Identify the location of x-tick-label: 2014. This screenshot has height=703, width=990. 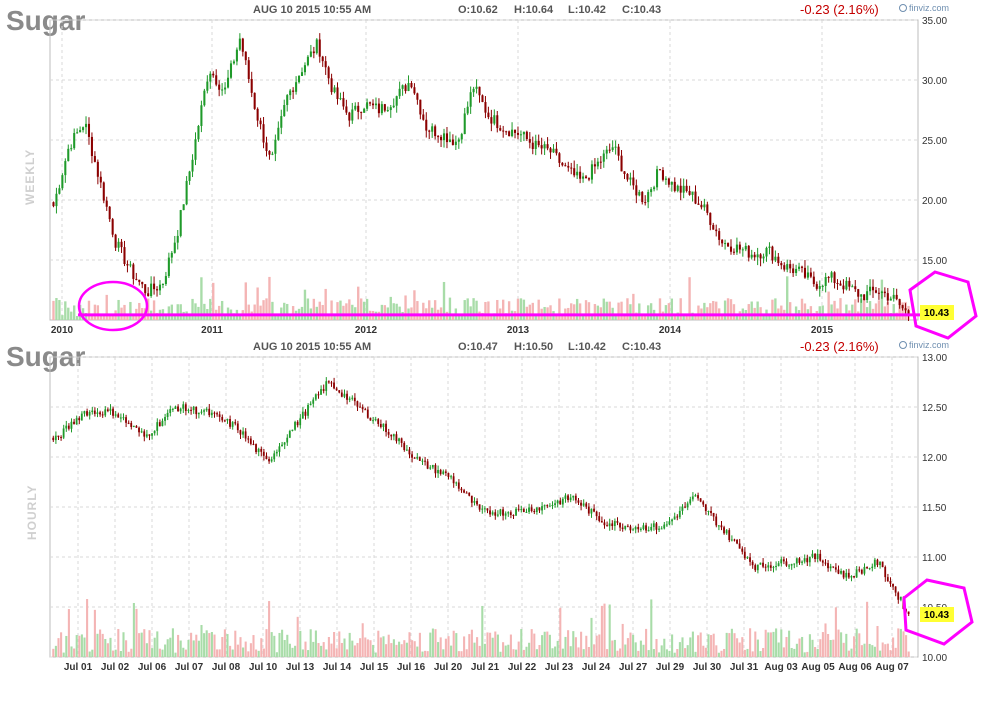
(670, 330).